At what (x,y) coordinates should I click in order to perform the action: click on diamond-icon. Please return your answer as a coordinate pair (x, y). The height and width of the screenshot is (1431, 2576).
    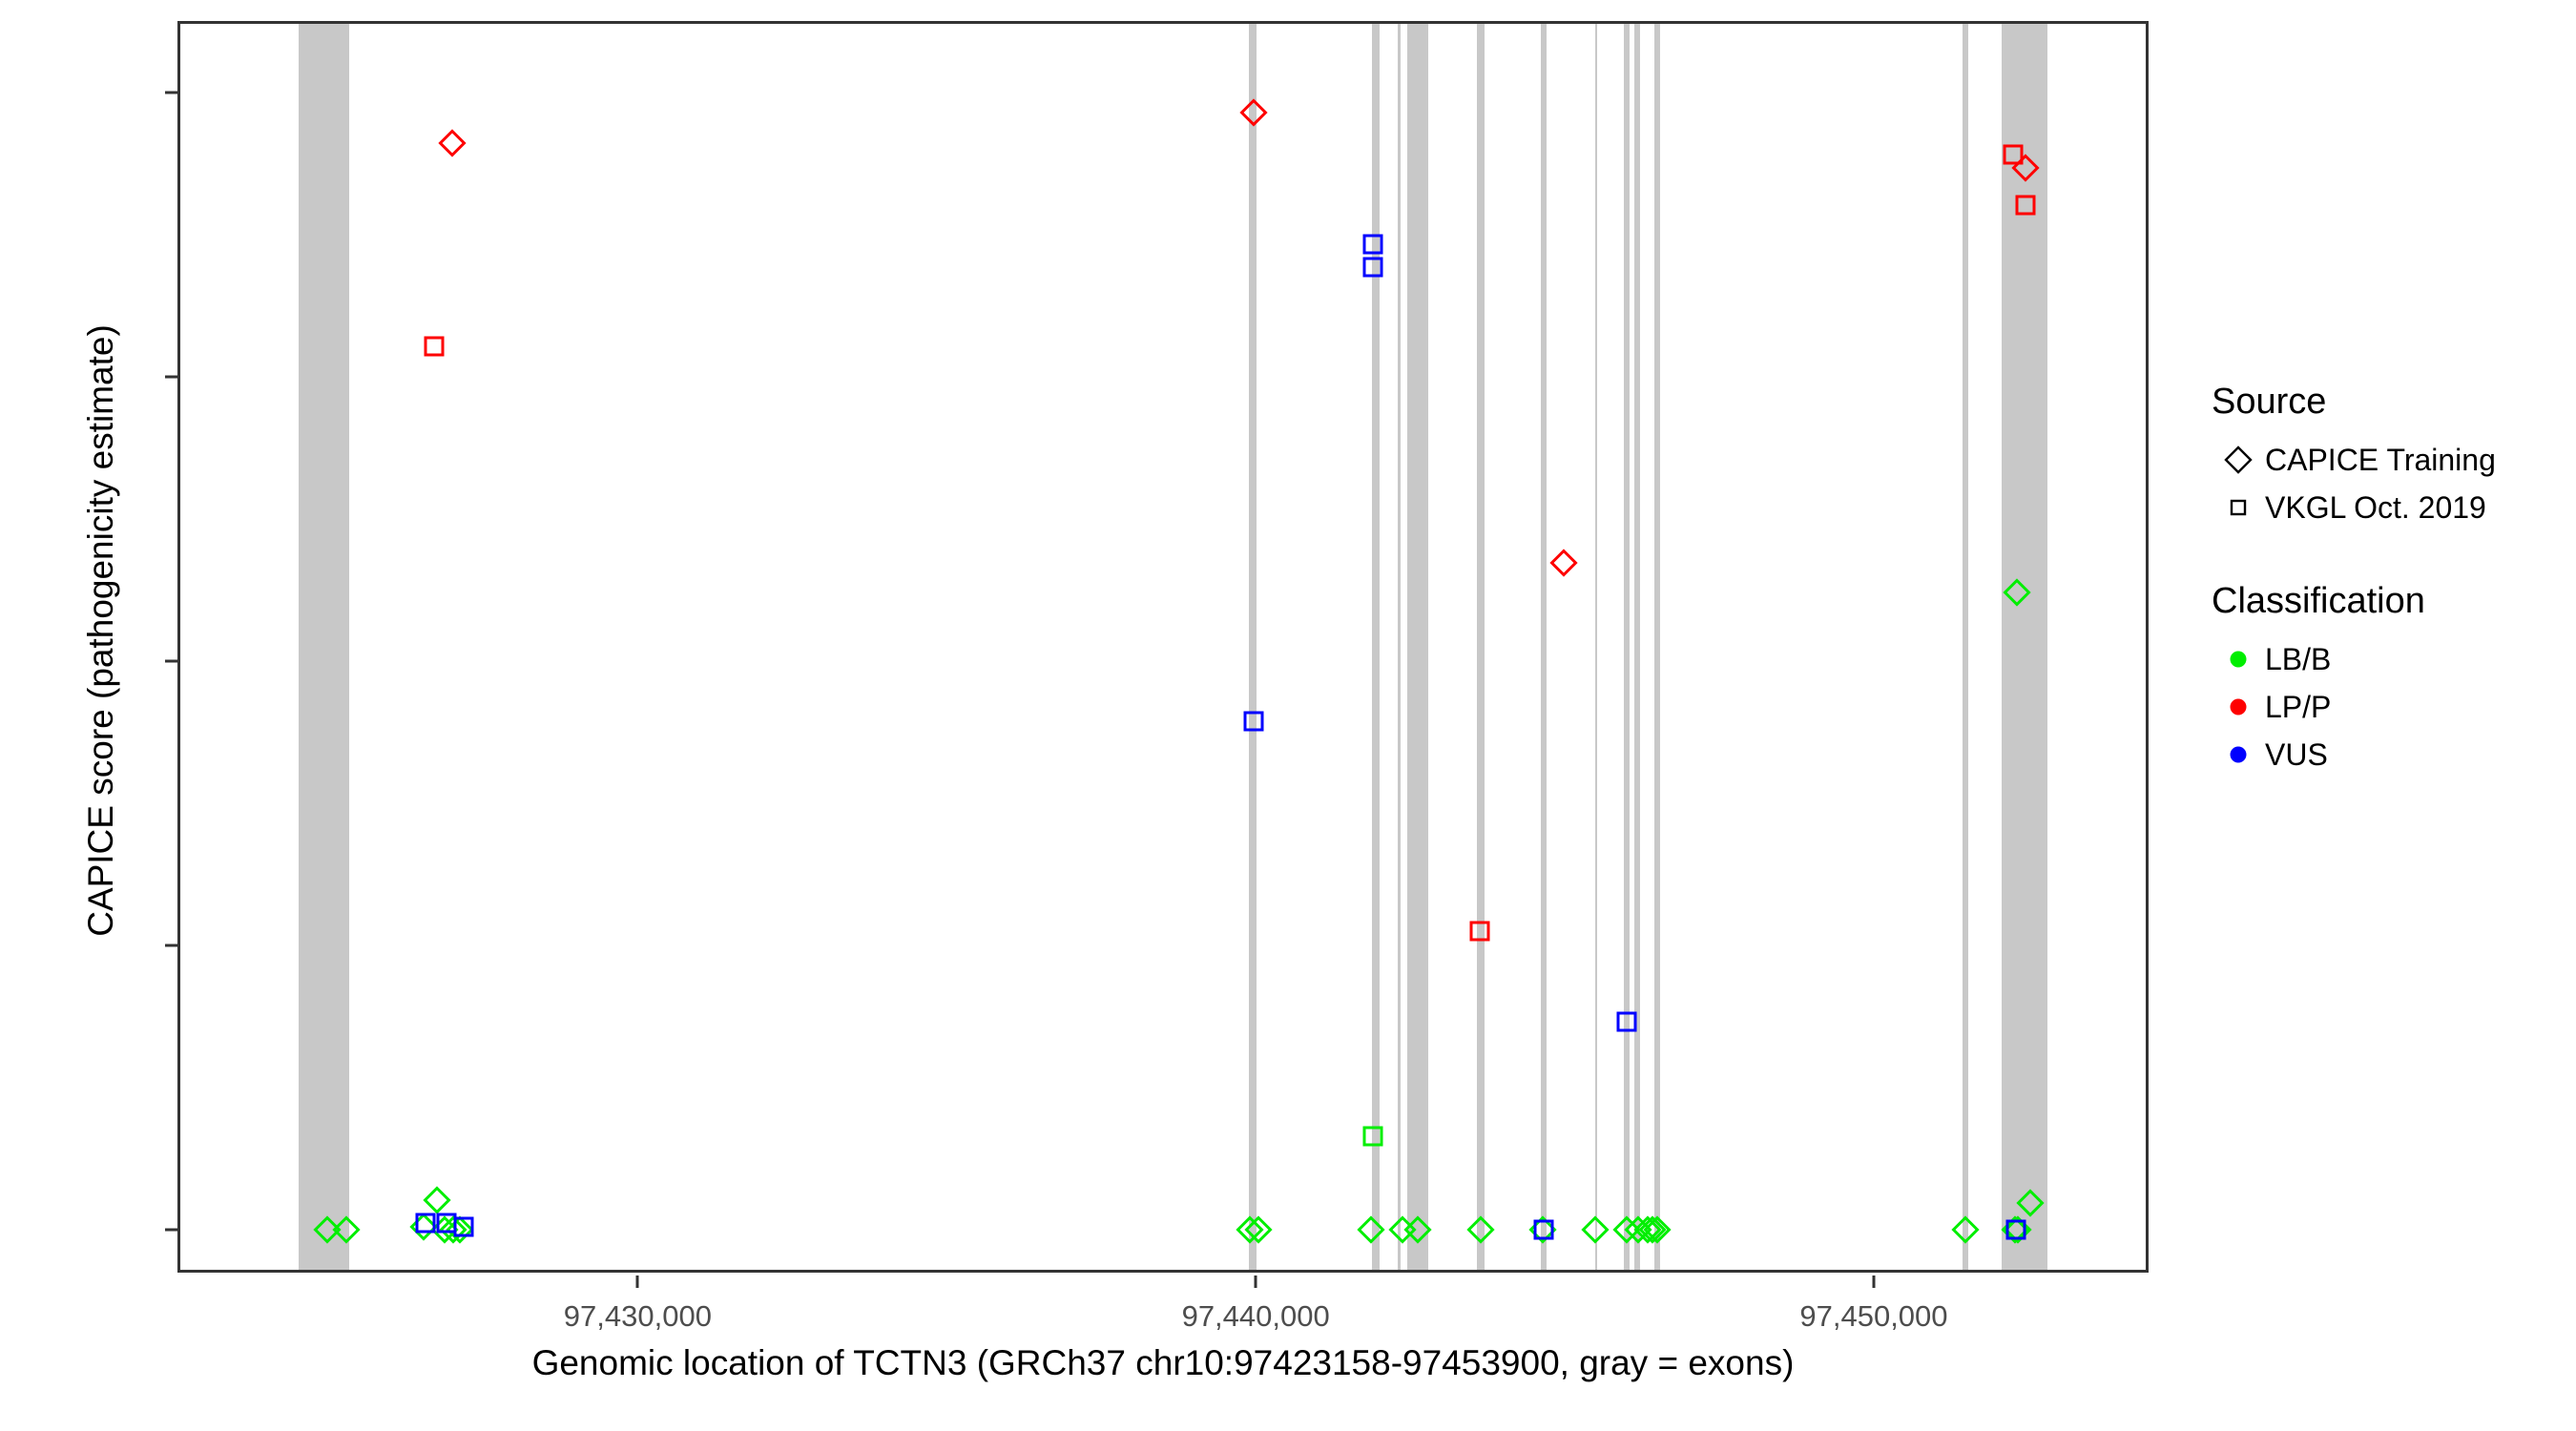
    Looking at the image, I should click on (2238, 460).